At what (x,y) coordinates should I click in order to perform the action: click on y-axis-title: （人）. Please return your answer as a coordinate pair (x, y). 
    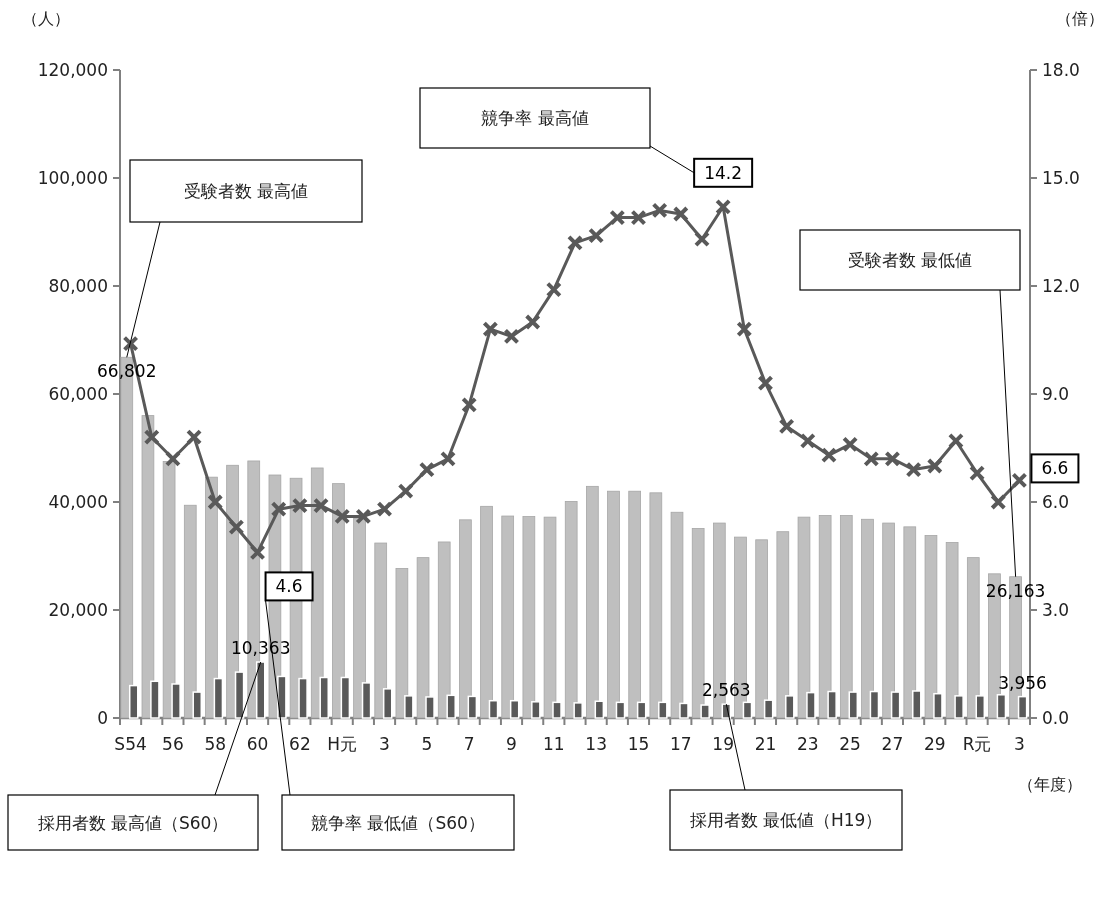
    Looking at the image, I should click on (46, 18).